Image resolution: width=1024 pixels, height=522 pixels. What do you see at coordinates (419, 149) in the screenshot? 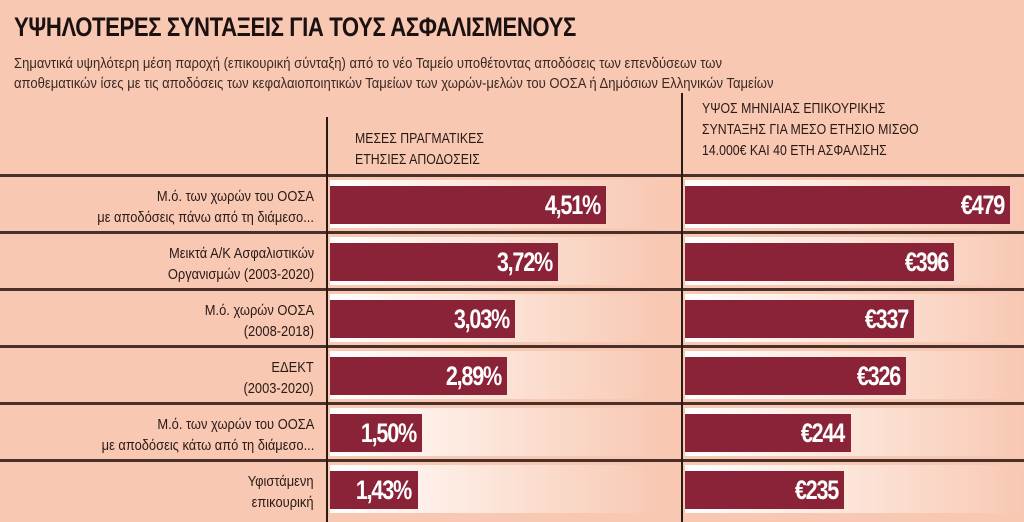
I see `column-header-returns: ΜΕΣΕΣ ΠΡΑΓΜΑΤΙΚΕΣ ΕΤΗΣΙΕΣ ΑΠΟΔΟΣΕΙΣ` at bounding box center [419, 149].